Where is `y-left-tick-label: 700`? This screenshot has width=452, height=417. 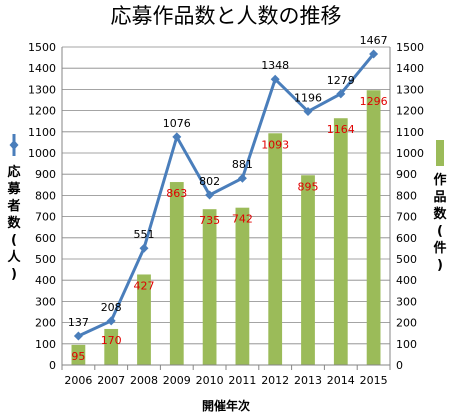 y-left-tick-label: 700 is located at coordinates (45, 217).